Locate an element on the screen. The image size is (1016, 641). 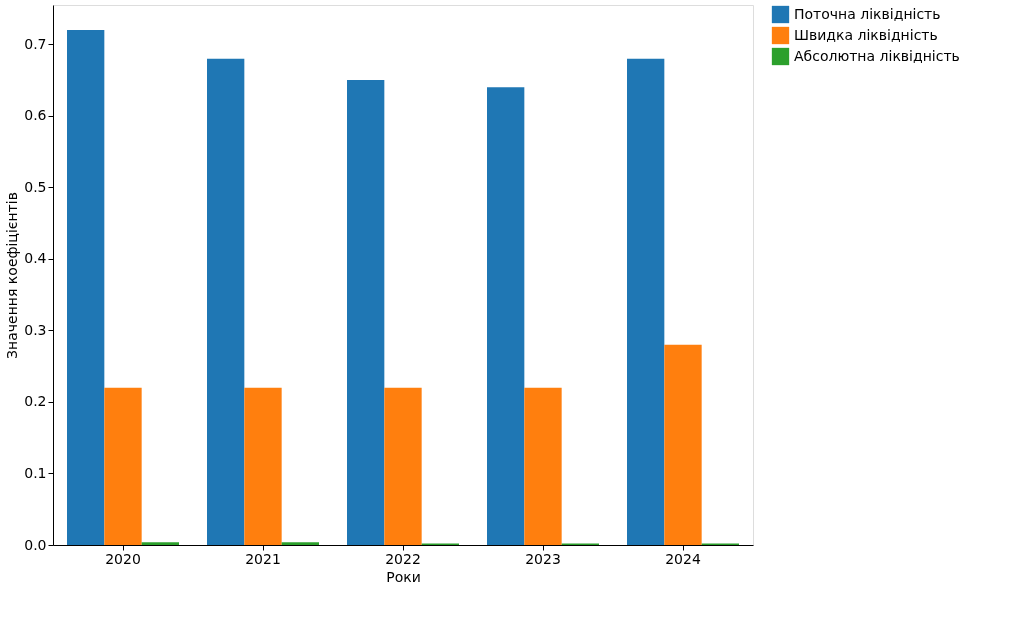
y-tick-label: 0.1 is located at coordinates (35, 472).